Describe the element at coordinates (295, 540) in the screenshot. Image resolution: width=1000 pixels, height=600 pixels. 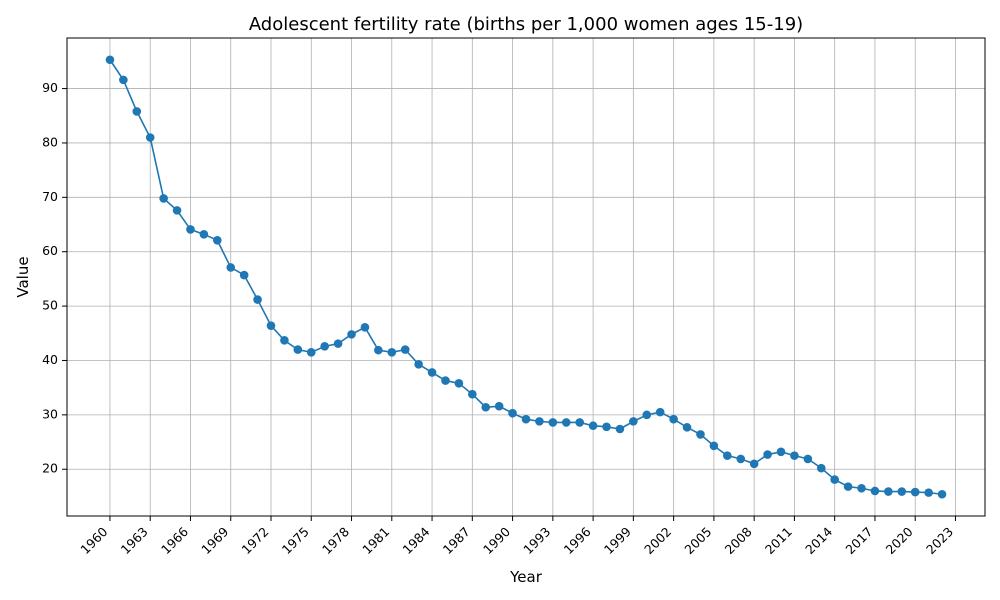
I see `x-tick-label: 1975` at that location.